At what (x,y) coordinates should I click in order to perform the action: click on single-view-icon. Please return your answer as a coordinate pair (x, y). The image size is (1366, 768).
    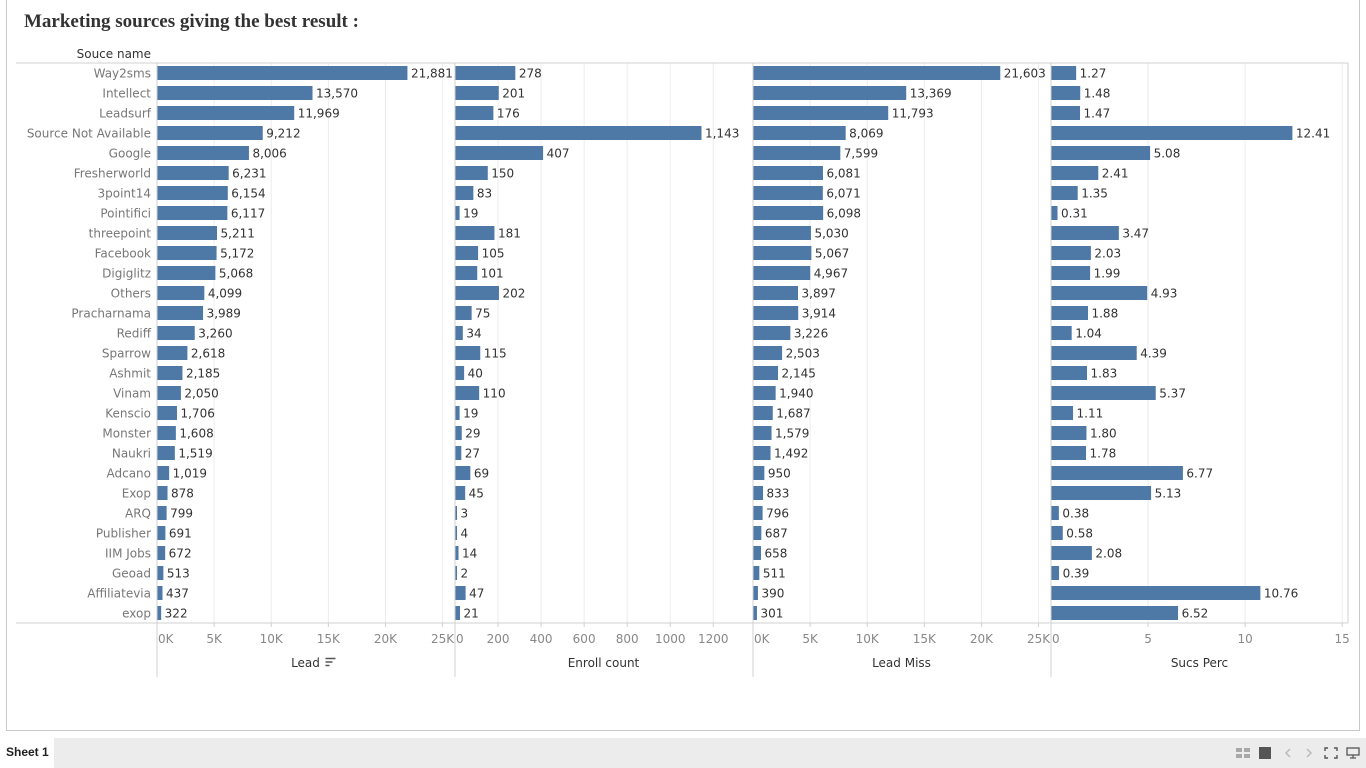
    Looking at the image, I should click on (1265, 753).